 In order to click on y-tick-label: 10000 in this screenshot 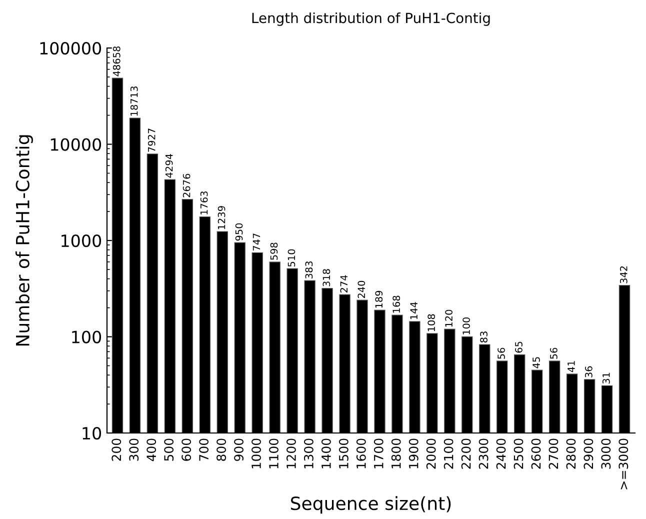, I will do `click(76, 144)`.